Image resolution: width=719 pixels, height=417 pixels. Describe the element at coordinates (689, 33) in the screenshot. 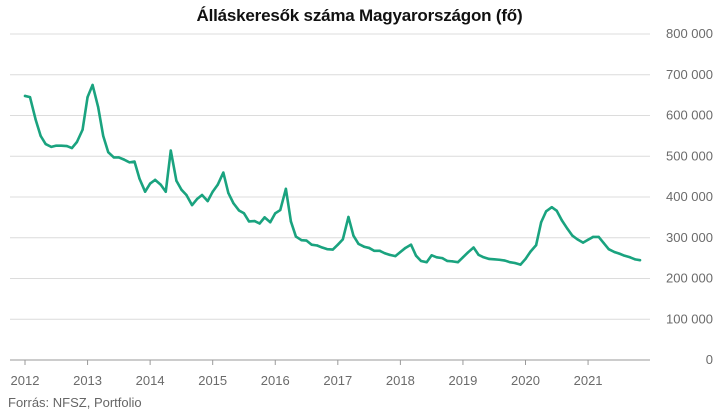

I see `y-tick-label: 800 000` at that location.